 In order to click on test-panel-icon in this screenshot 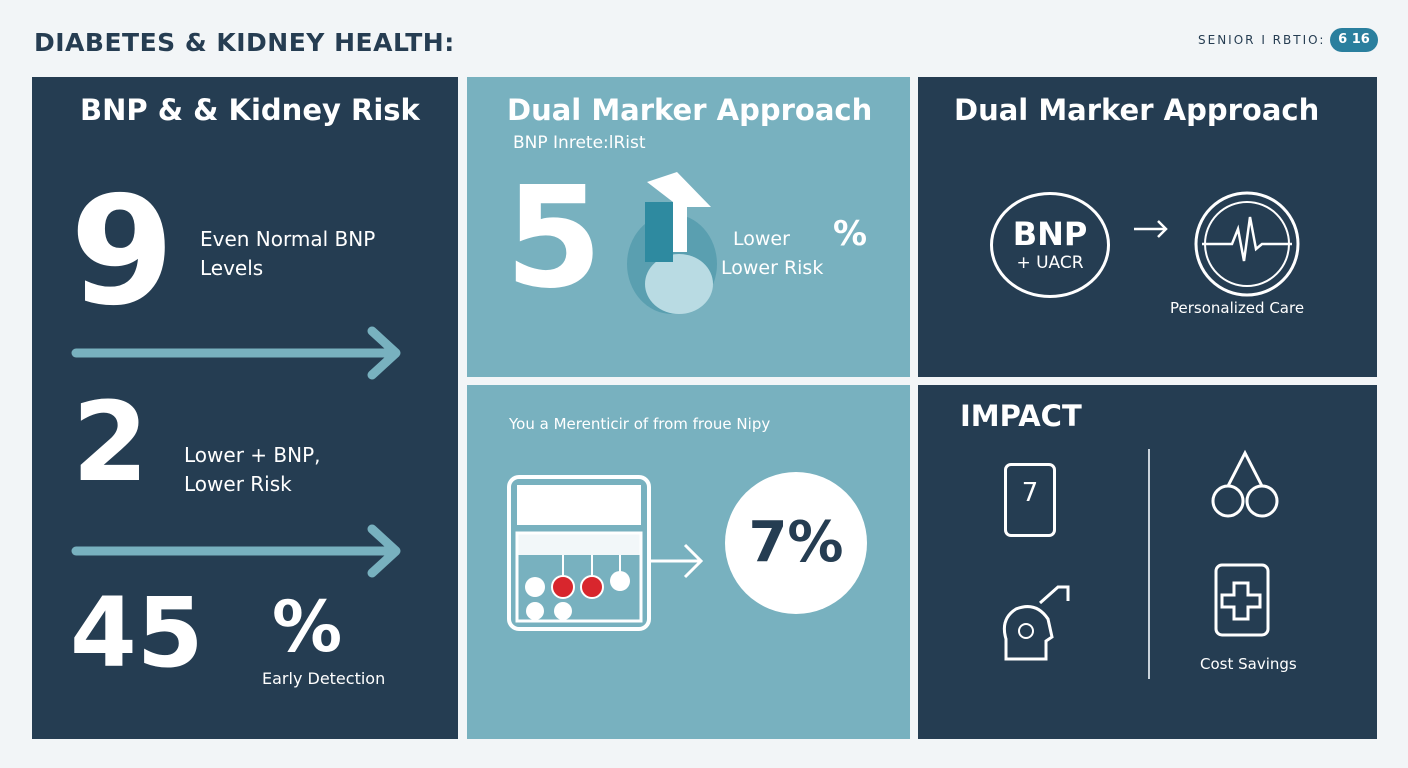, I will do `click(605, 553)`.